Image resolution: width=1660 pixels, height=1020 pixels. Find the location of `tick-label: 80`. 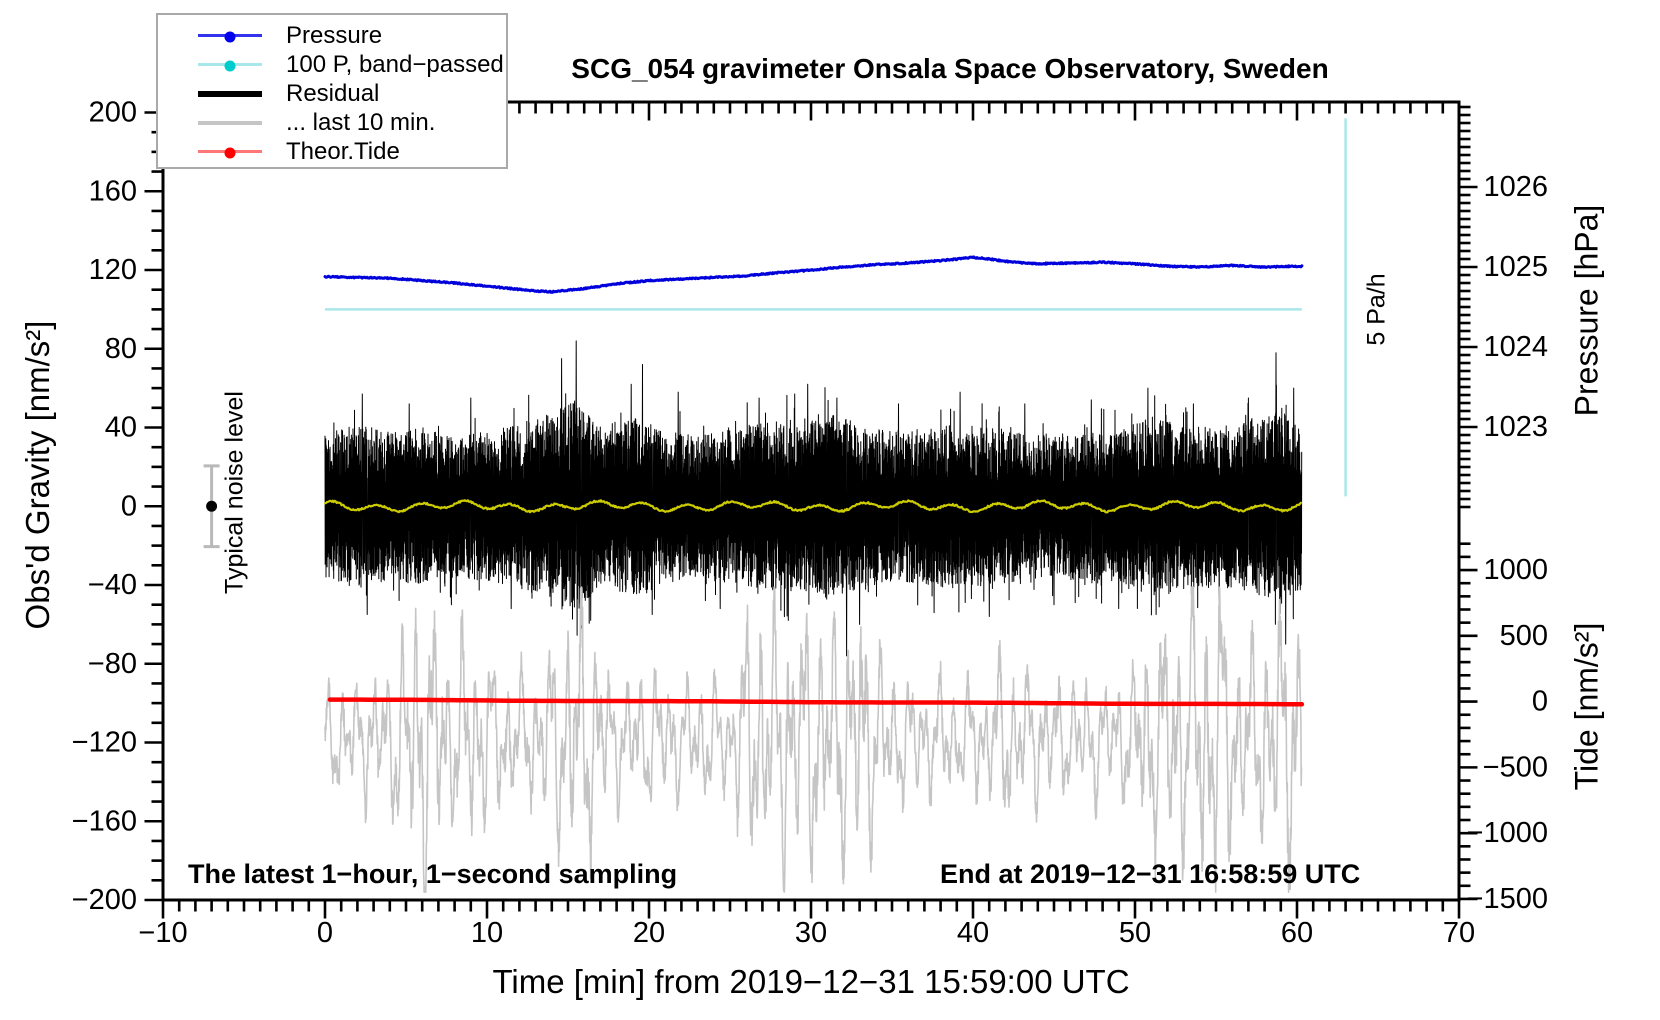

tick-label: 80 is located at coordinates (121, 349).